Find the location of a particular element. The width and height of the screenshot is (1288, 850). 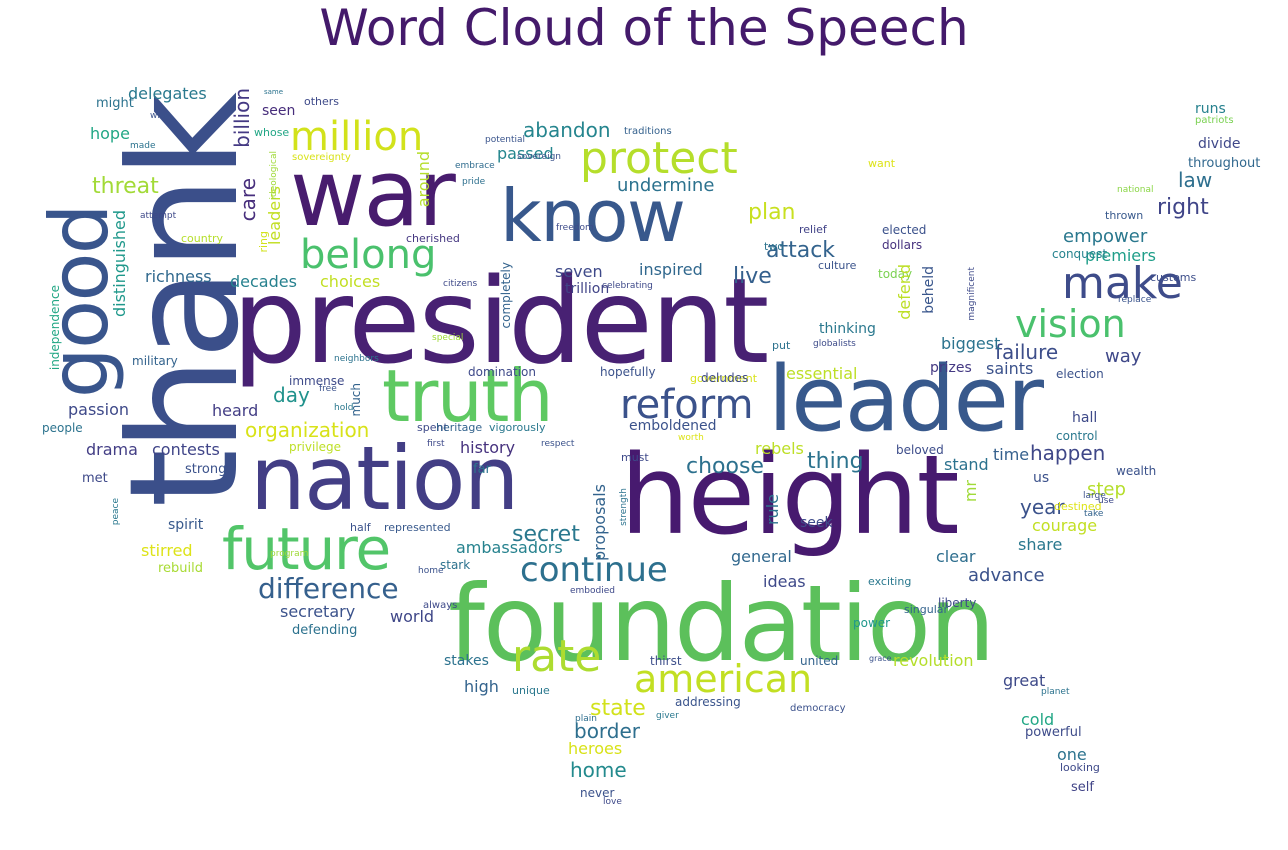

word-power: power is located at coordinates (872, 623).